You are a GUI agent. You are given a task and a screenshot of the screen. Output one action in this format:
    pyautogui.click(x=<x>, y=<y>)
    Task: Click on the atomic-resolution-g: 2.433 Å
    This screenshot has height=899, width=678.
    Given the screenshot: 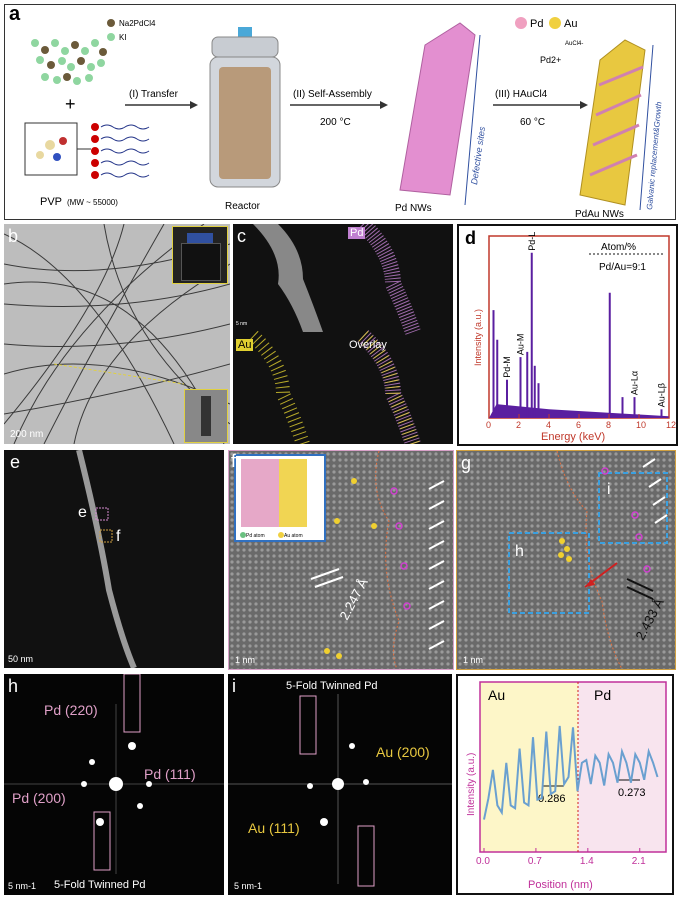 What is the action you would take?
    pyautogui.click(x=566, y=560)
    